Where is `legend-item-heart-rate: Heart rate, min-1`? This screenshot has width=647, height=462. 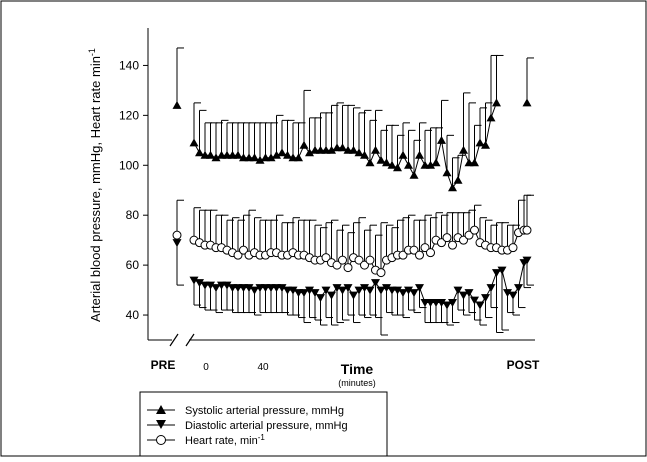
legend-item-heart-rate: Heart rate, min-1 is located at coordinates (206, 440).